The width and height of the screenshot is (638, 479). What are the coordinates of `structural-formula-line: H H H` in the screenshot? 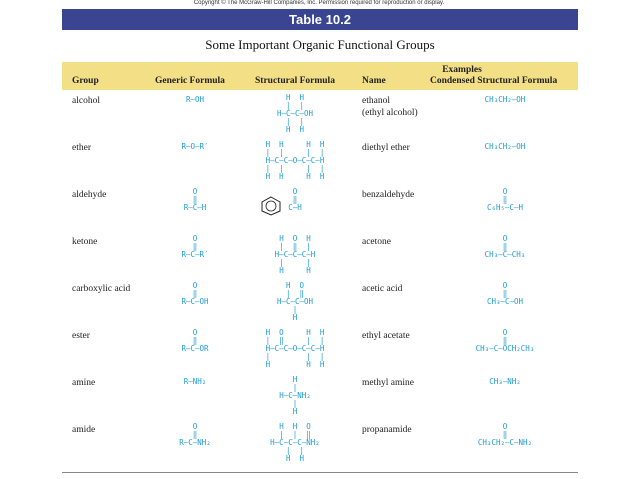 It's located at (295, 364).